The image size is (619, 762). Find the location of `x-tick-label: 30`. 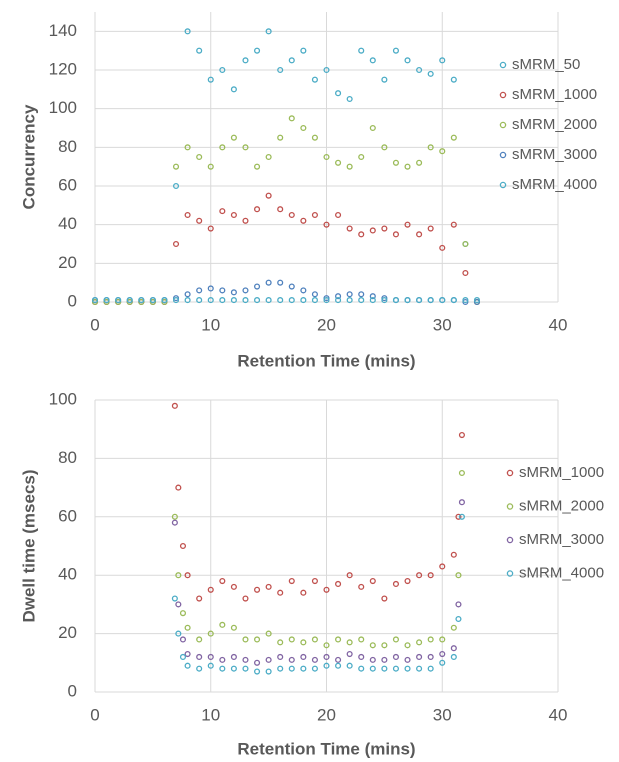

x-tick-label: 30 is located at coordinates (442, 324).